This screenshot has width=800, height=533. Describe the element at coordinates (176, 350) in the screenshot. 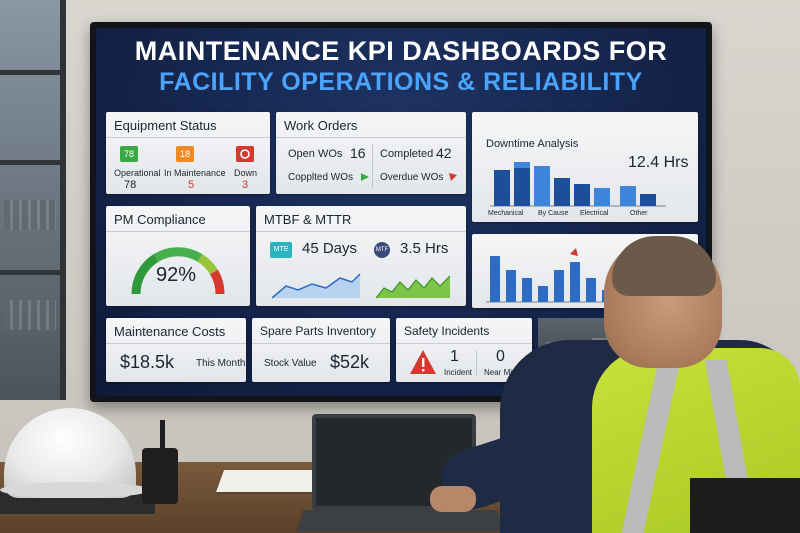

I see `maintenance-costs-card: Maintenance Costs $18.5k This Month` at that location.